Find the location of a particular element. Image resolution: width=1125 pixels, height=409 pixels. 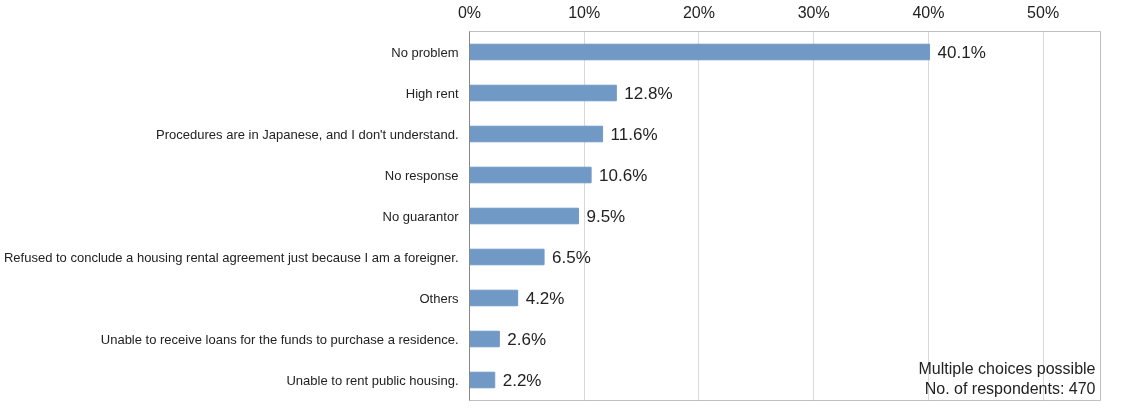

y-tick-label: Unable to rent public housing. is located at coordinates (372, 380).